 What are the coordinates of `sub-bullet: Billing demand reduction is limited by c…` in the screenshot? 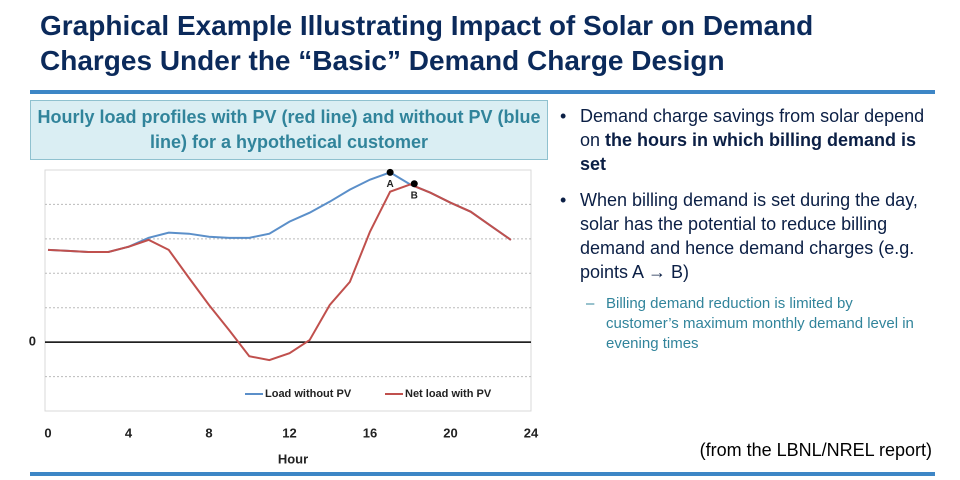 It's located at (754, 324).